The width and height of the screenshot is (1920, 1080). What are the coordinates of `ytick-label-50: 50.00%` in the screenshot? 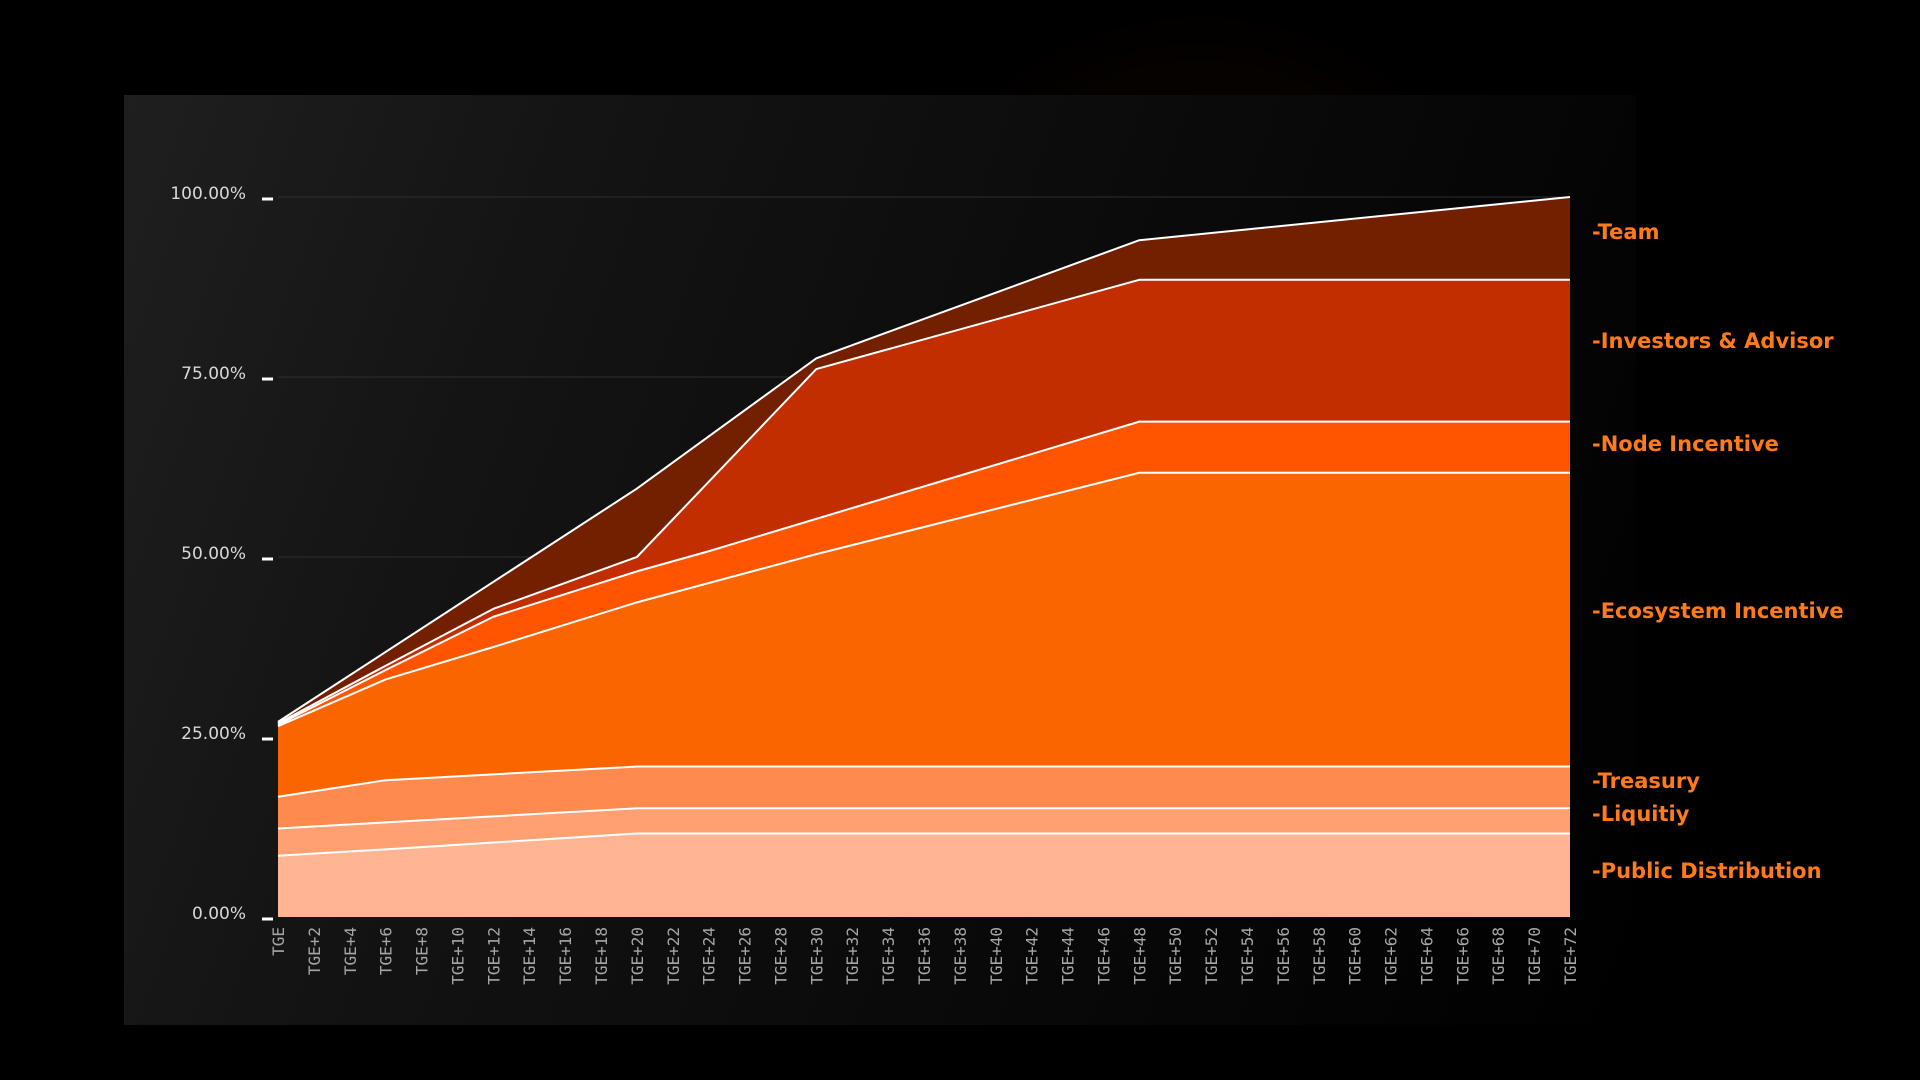 It's located at (213, 554).